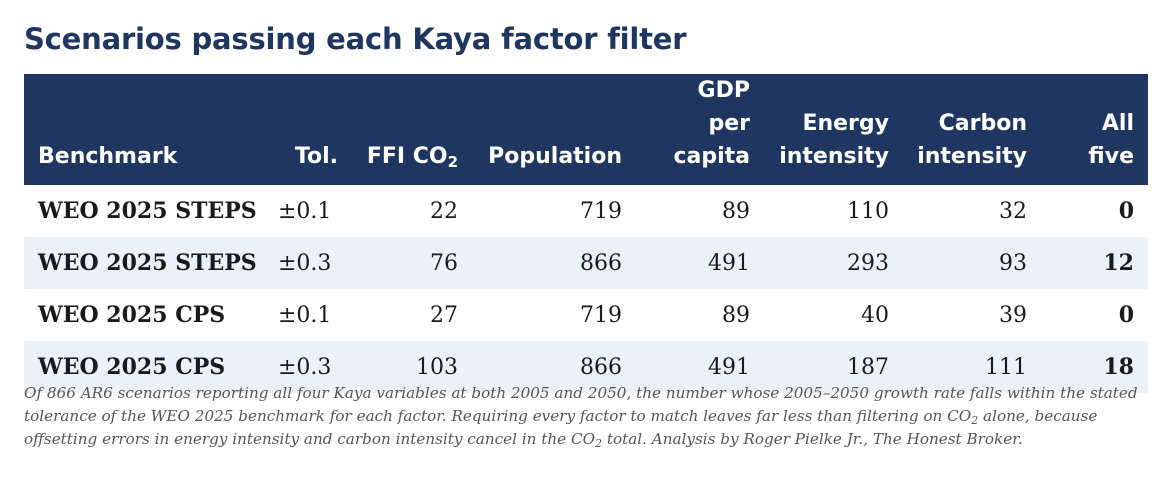 The height and width of the screenshot is (480, 1172). Describe the element at coordinates (1013, 263) in the screenshot. I see `cell-carbon-intensity: 93` at that location.